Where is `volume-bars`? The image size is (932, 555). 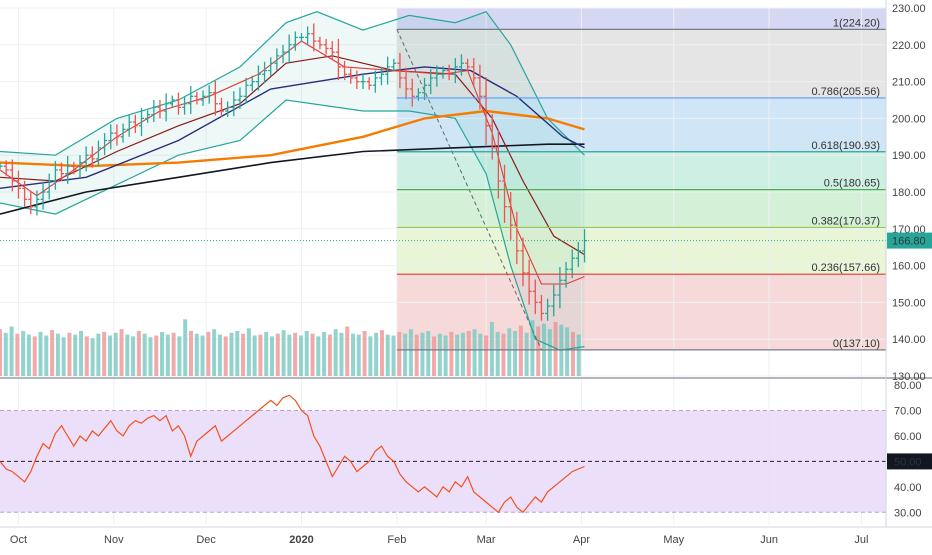 volume-bars is located at coordinates (290, 347).